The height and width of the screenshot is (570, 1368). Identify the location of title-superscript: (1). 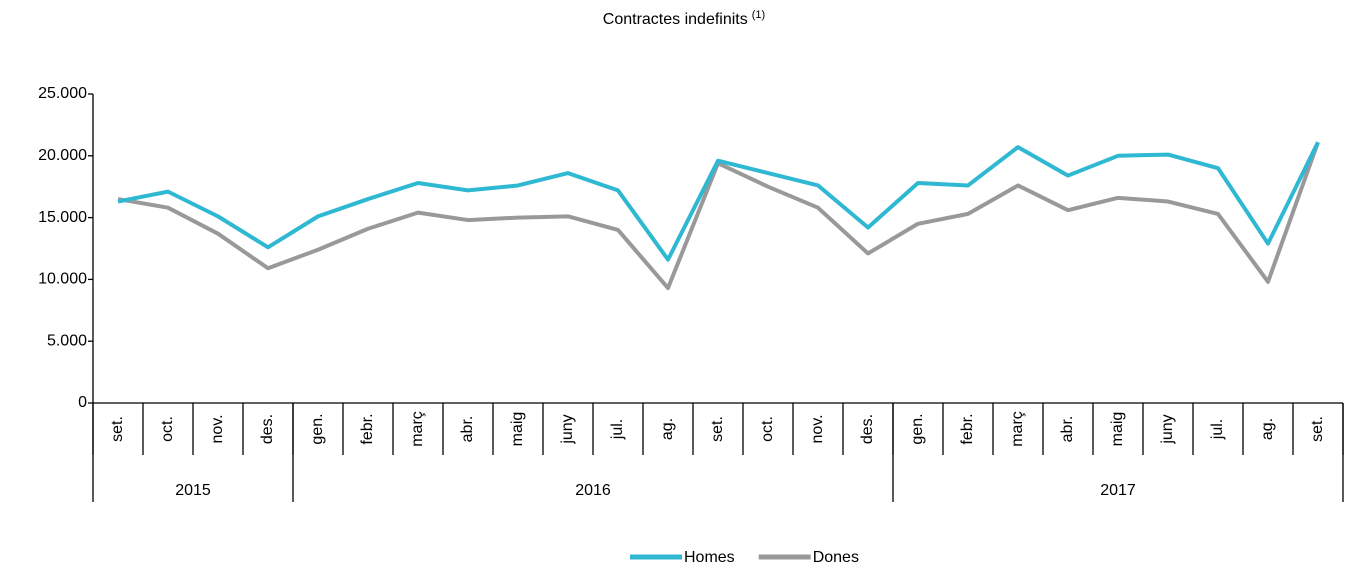
(758, 15).